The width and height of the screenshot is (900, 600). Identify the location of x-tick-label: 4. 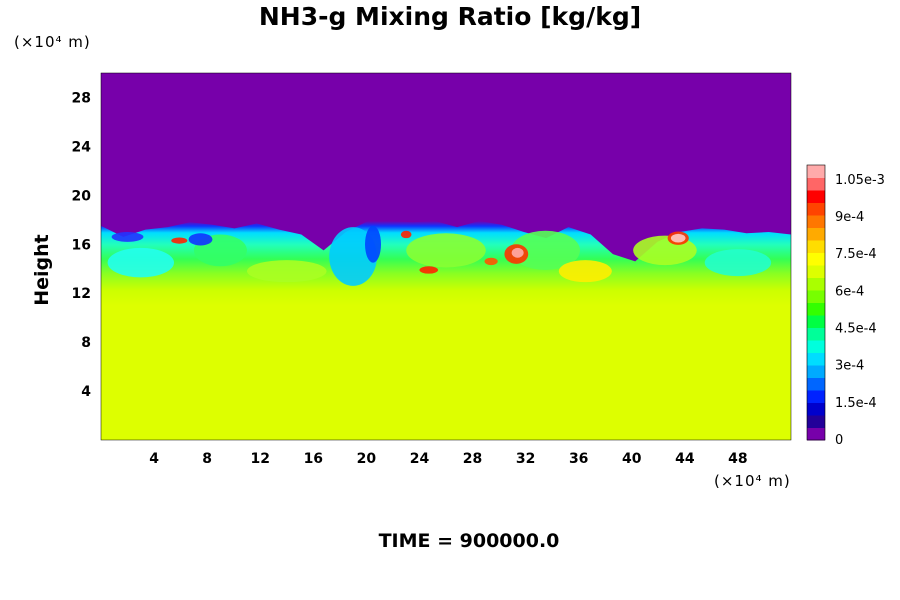
(154, 459).